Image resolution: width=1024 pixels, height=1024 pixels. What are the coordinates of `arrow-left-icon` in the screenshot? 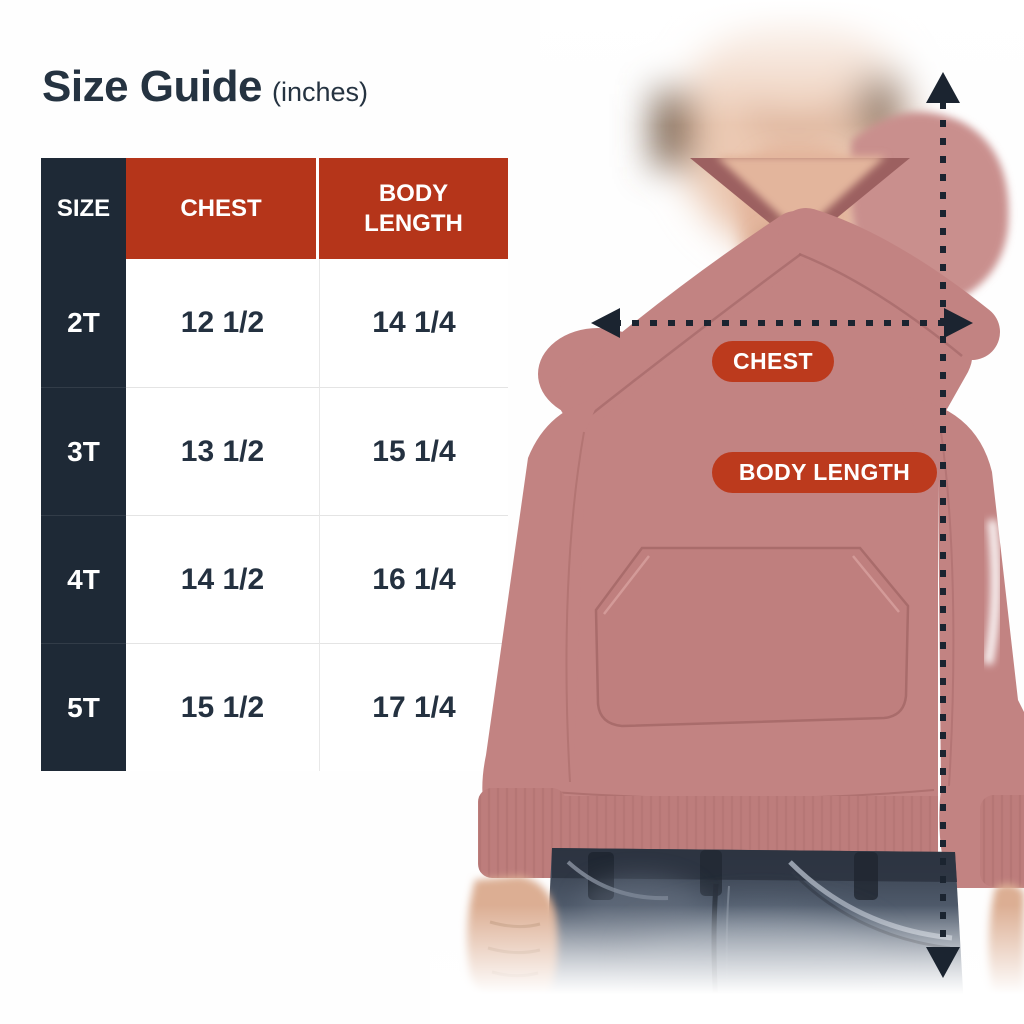 It's located at (605, 323).